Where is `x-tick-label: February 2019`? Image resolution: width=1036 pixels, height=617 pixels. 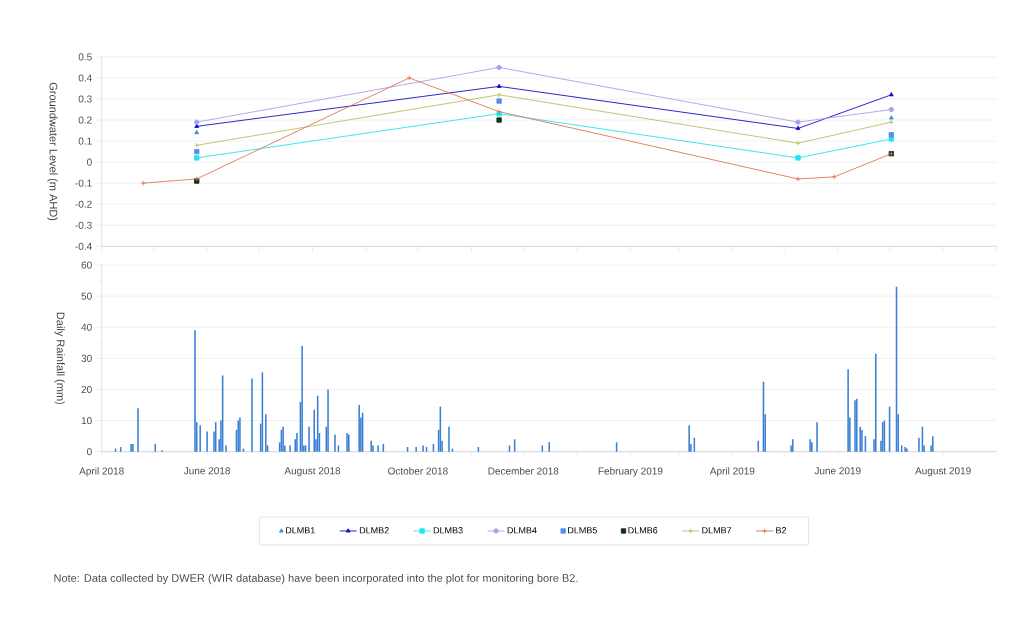 x-tick-label: February 2019 is located at coordinates (630, 472).